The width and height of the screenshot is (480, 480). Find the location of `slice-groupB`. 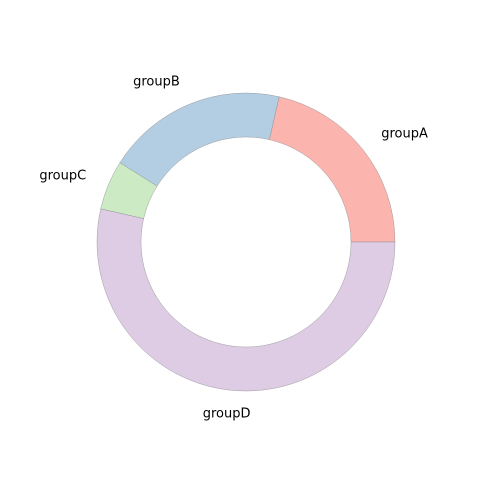

slice-groupB is located at coordinates (199, 139).